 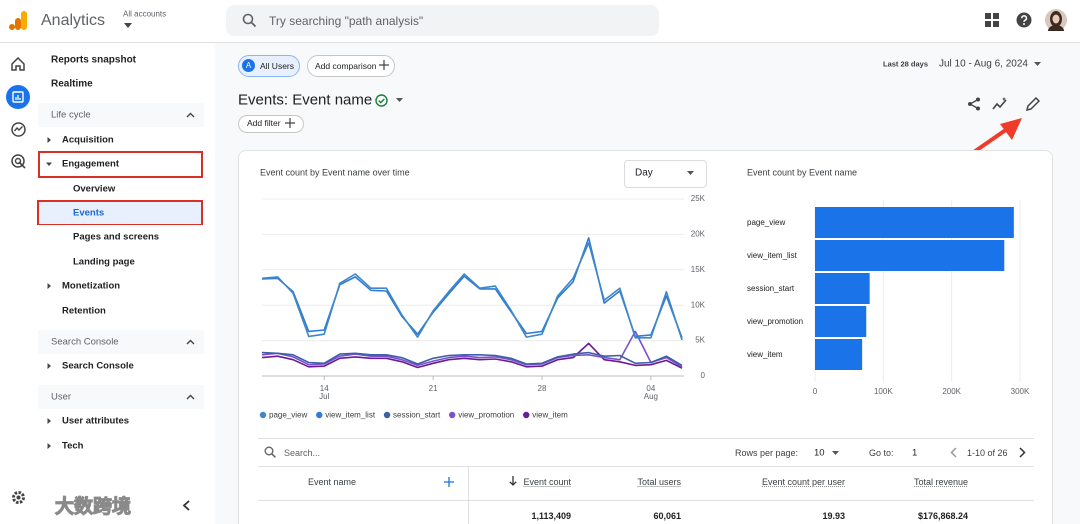 What do you see at coordinates (987, 453) in the screenshot?
I see `page-info: 1-10 of 26` at bounding box center [987, 453].